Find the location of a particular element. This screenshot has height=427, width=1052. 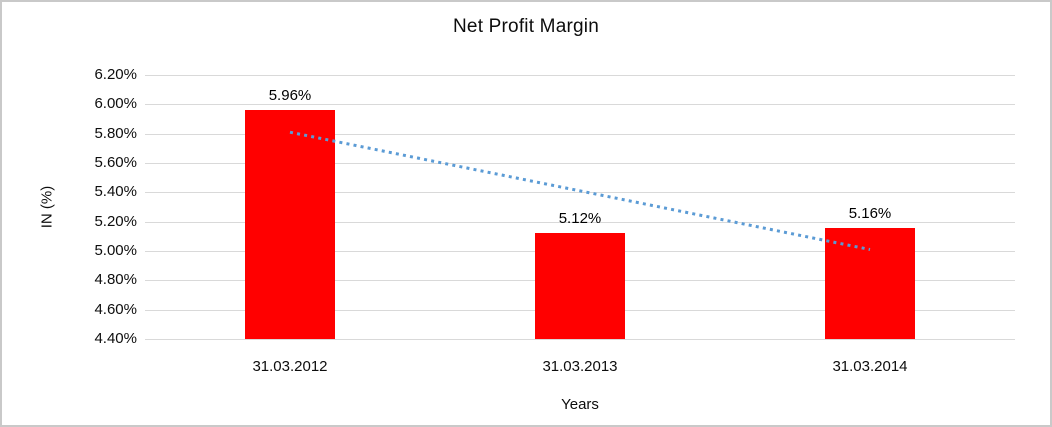

y-tick-label: 4.60% is located at coordinates (115, 309).